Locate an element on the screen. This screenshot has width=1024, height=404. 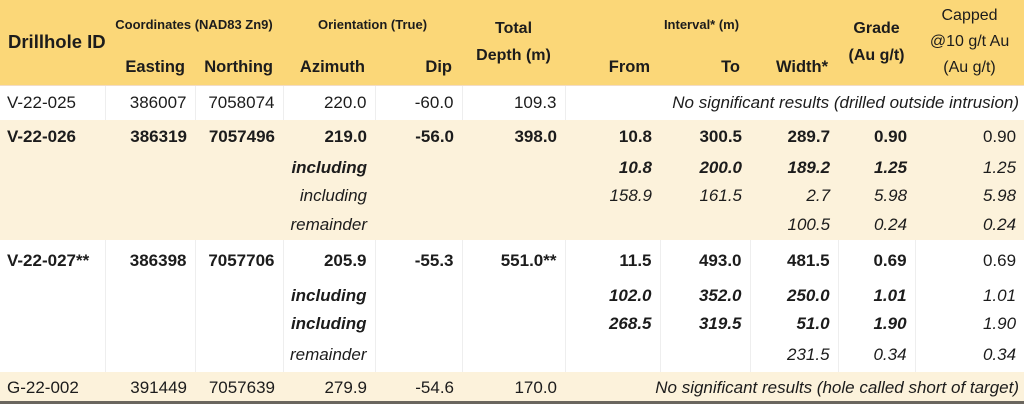
cell-dip: -60.0 is located at coordinates (419, 102).